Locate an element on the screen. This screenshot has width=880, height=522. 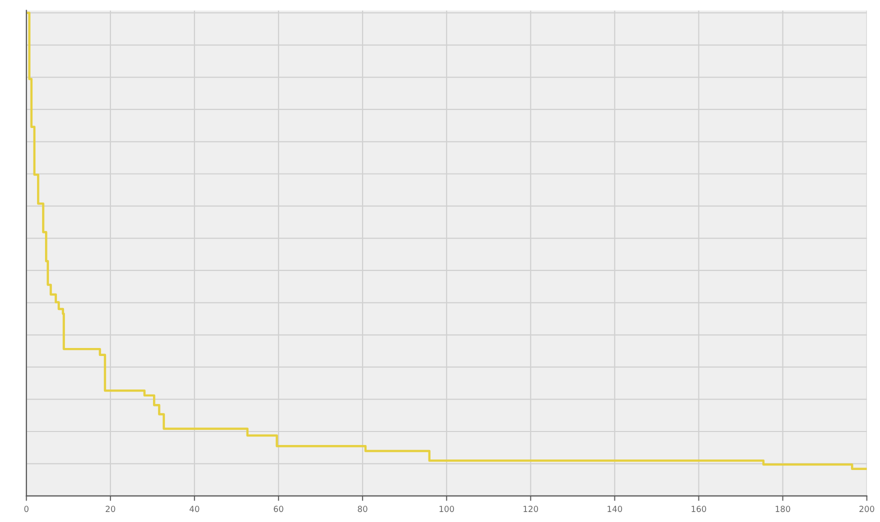
x-tick-label: 80 is located at coordinates (363, 509).